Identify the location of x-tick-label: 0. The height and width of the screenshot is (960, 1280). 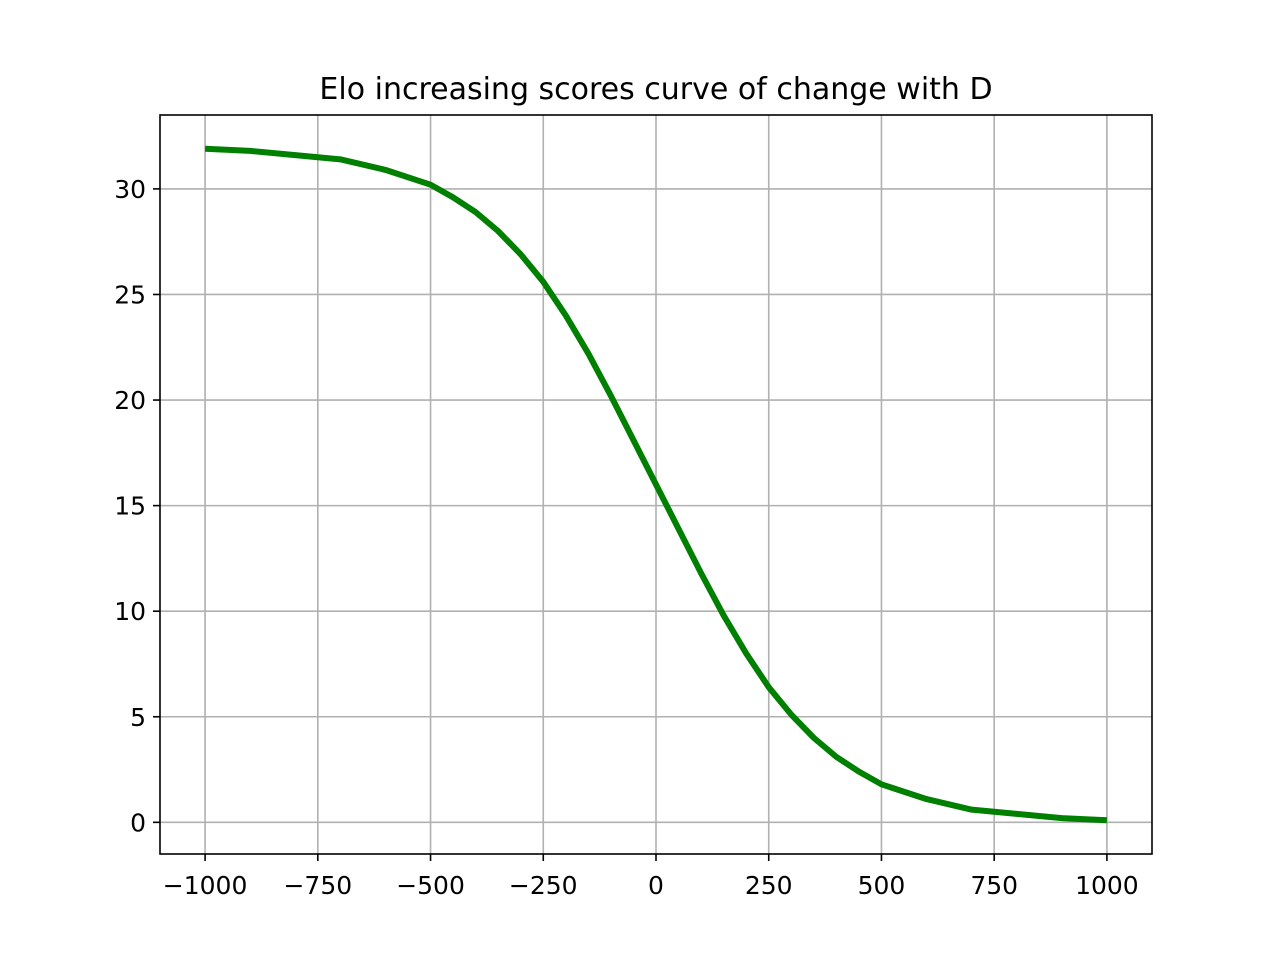
(656, 885).